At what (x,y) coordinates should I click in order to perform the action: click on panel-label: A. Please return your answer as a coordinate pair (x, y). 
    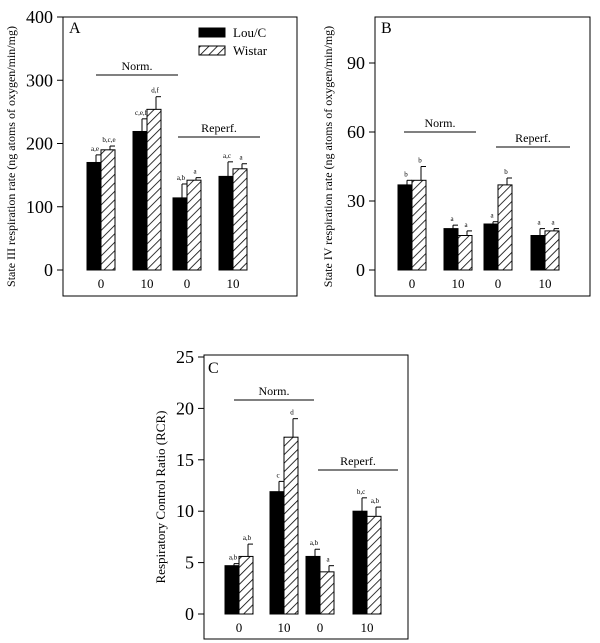
    Looking at the image, I should click on (75, 28).